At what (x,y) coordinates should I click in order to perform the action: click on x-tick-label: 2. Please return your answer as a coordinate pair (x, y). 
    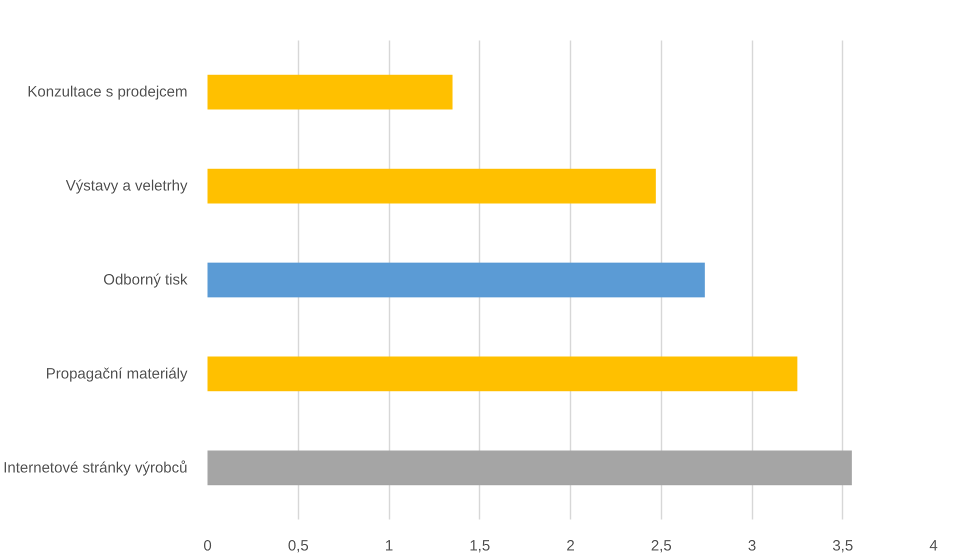
    Looking at the image, I should click on (570, 546).